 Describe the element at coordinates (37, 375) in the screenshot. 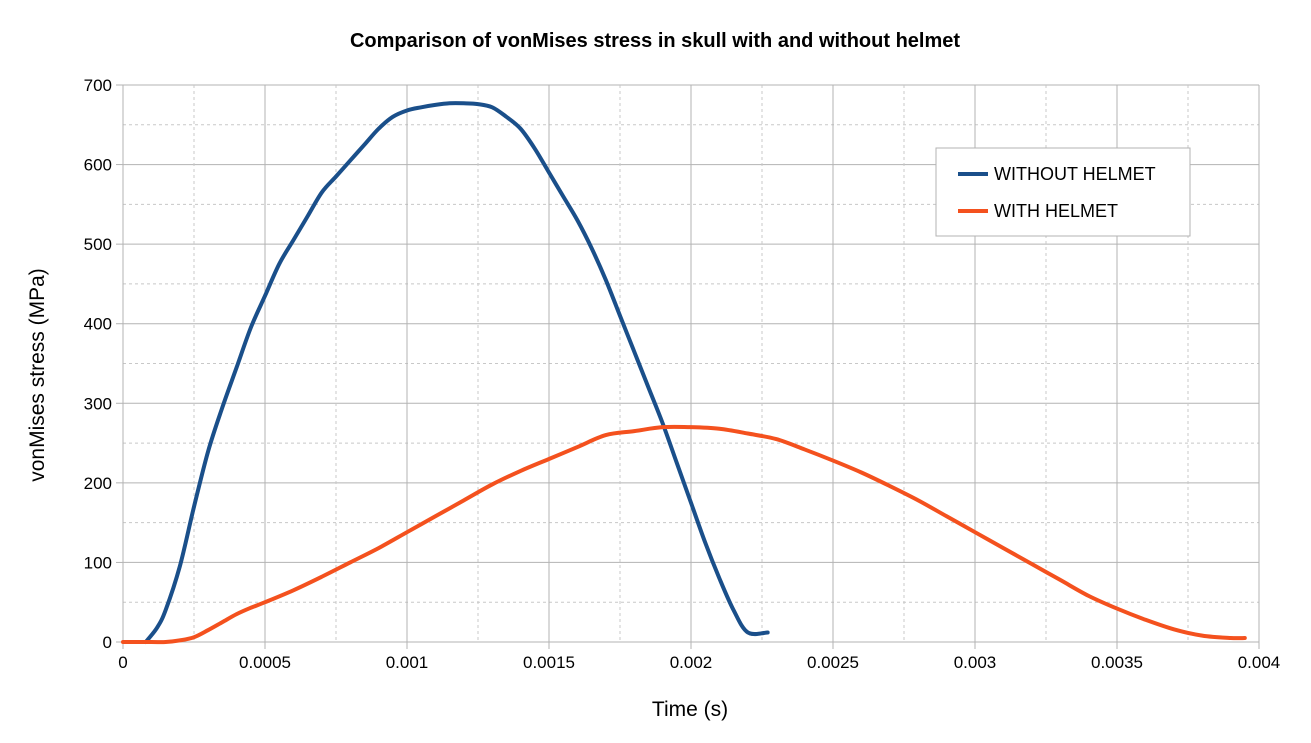

I see `y-axis-label: vonMises stress (MPa)` at that location.